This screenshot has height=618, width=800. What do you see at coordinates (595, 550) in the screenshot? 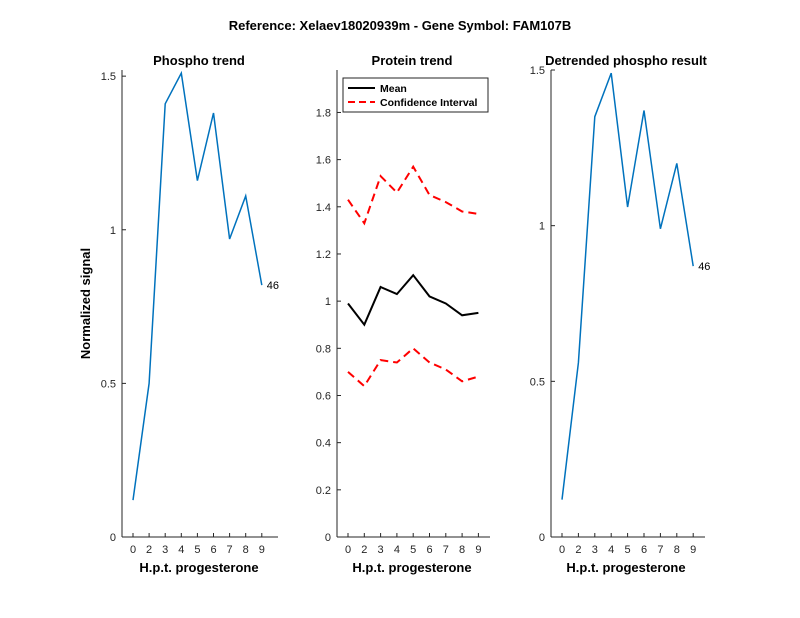
I see `detrended-xtick-label: 3` at bounding box center [595, 550].